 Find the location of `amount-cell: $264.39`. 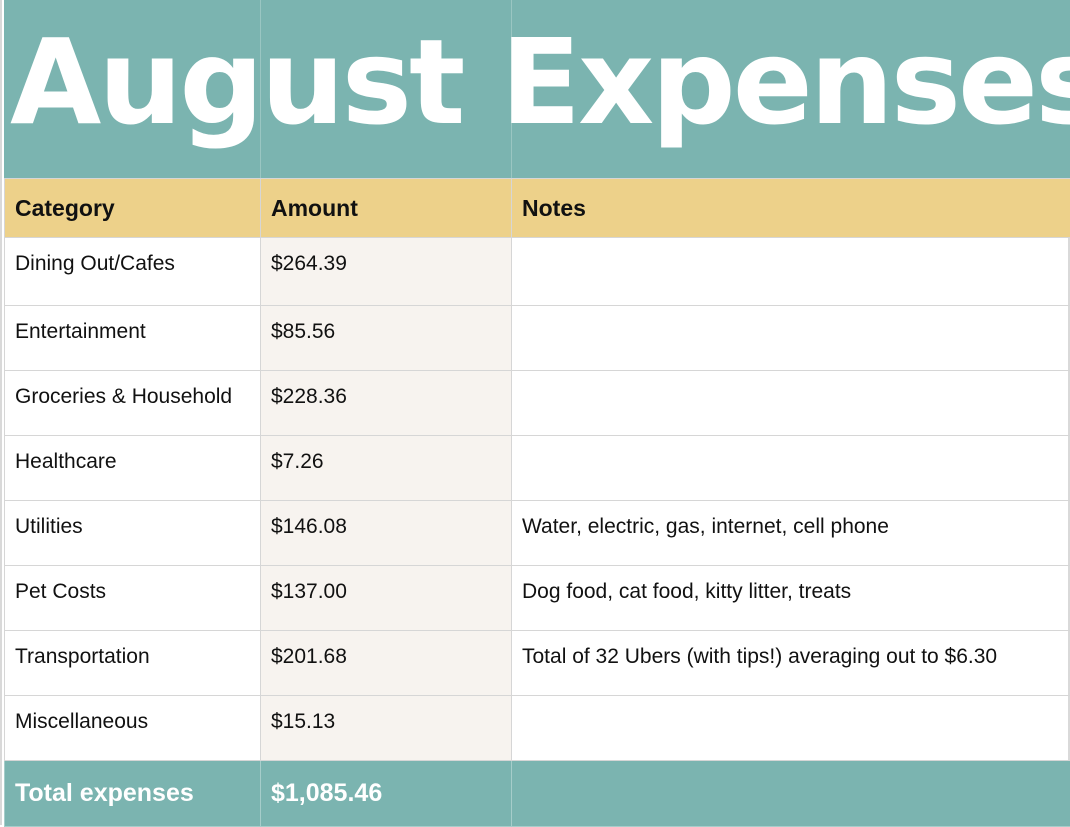

amount-cell: $264.39 is located at coordinates (386, 272).